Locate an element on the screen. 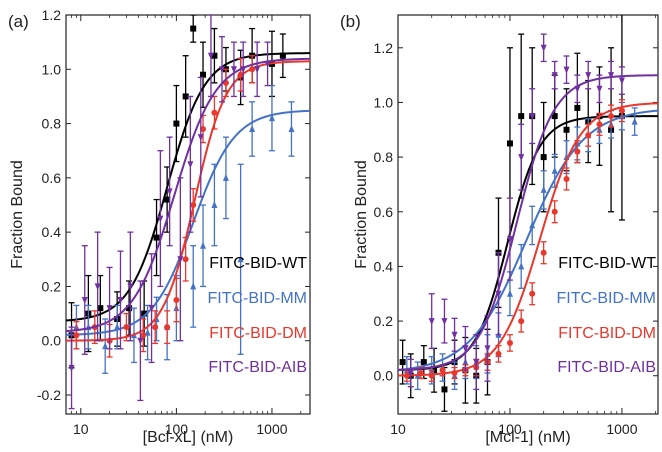  y-axis-label: Fraction Bound is located at coordinates (17, 214).